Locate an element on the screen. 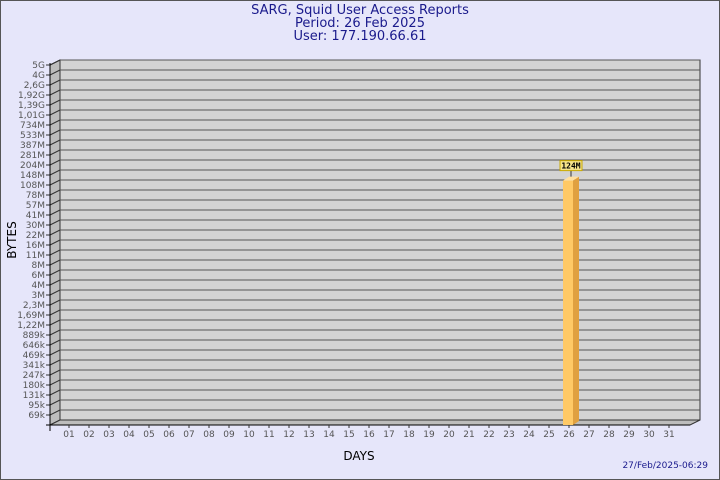  y-tick-label: 2,6G is located at coordinates (34, 86).